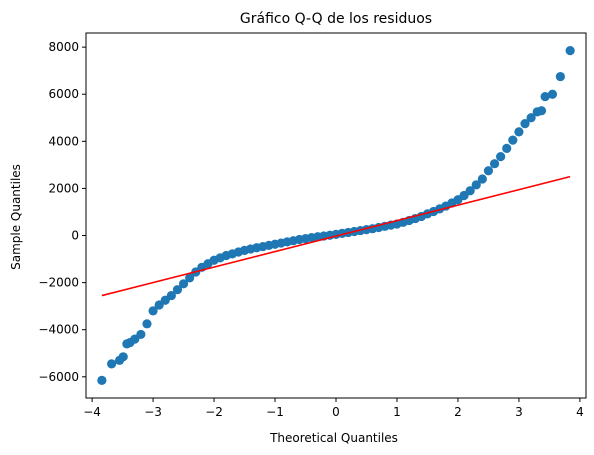 Image resolution: width=594 pixels, height=455 pixels. What do you see at coordinates (397, 412) in the screenshot?
I see `x-tick-label: 1` at bounding box center [397, 412].